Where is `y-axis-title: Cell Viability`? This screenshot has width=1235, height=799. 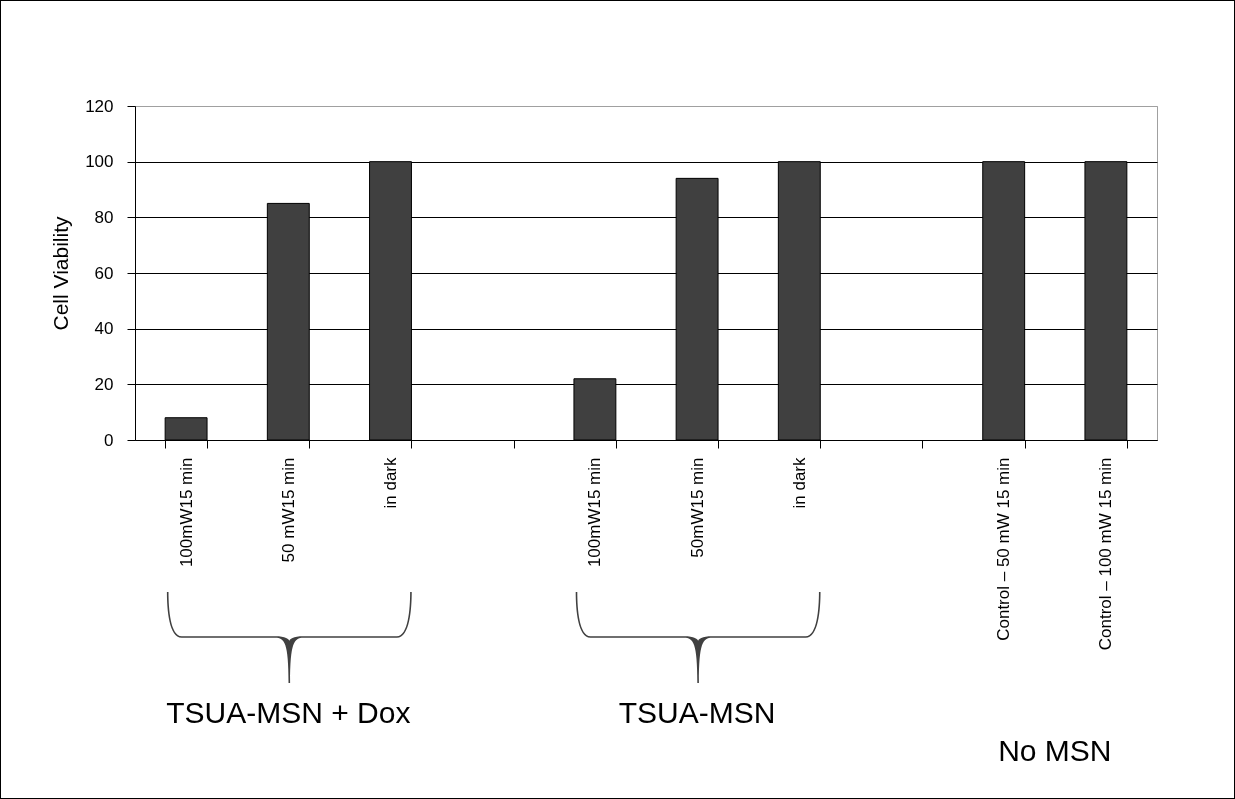
y-axis-title: Cell Viability is located at coordinates (61, 273).